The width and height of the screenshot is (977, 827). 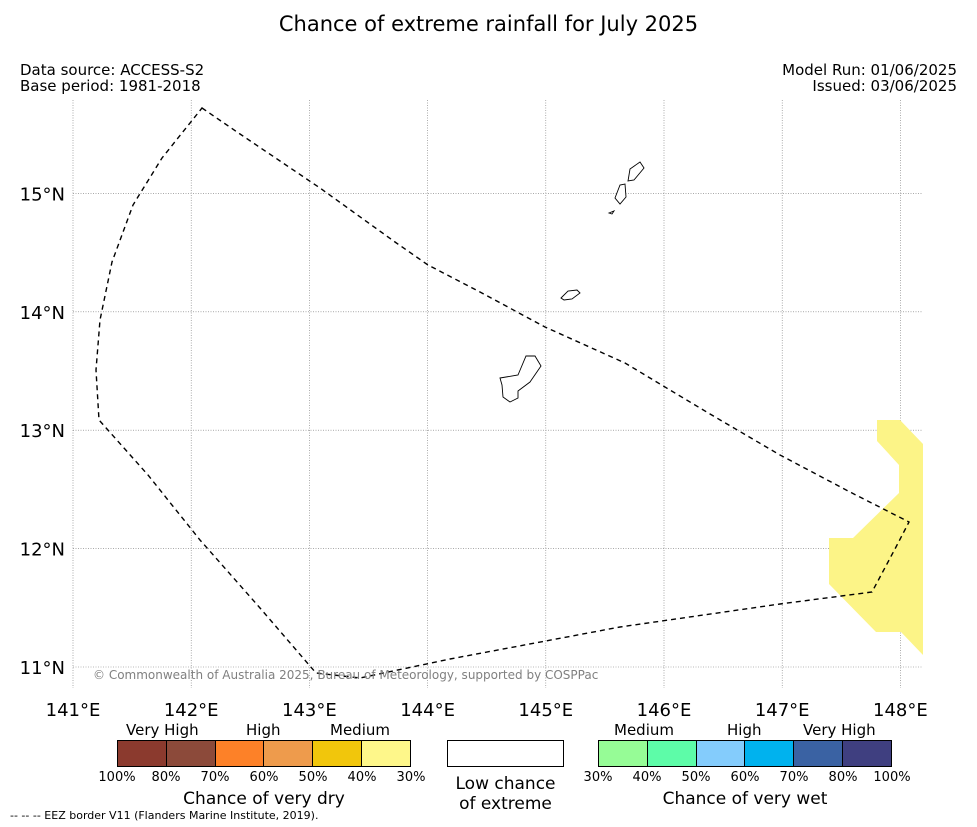 What do you see at coordinates (570, 295) in the screenshot?
I see `island-rota` at bounding box center [570, 295].